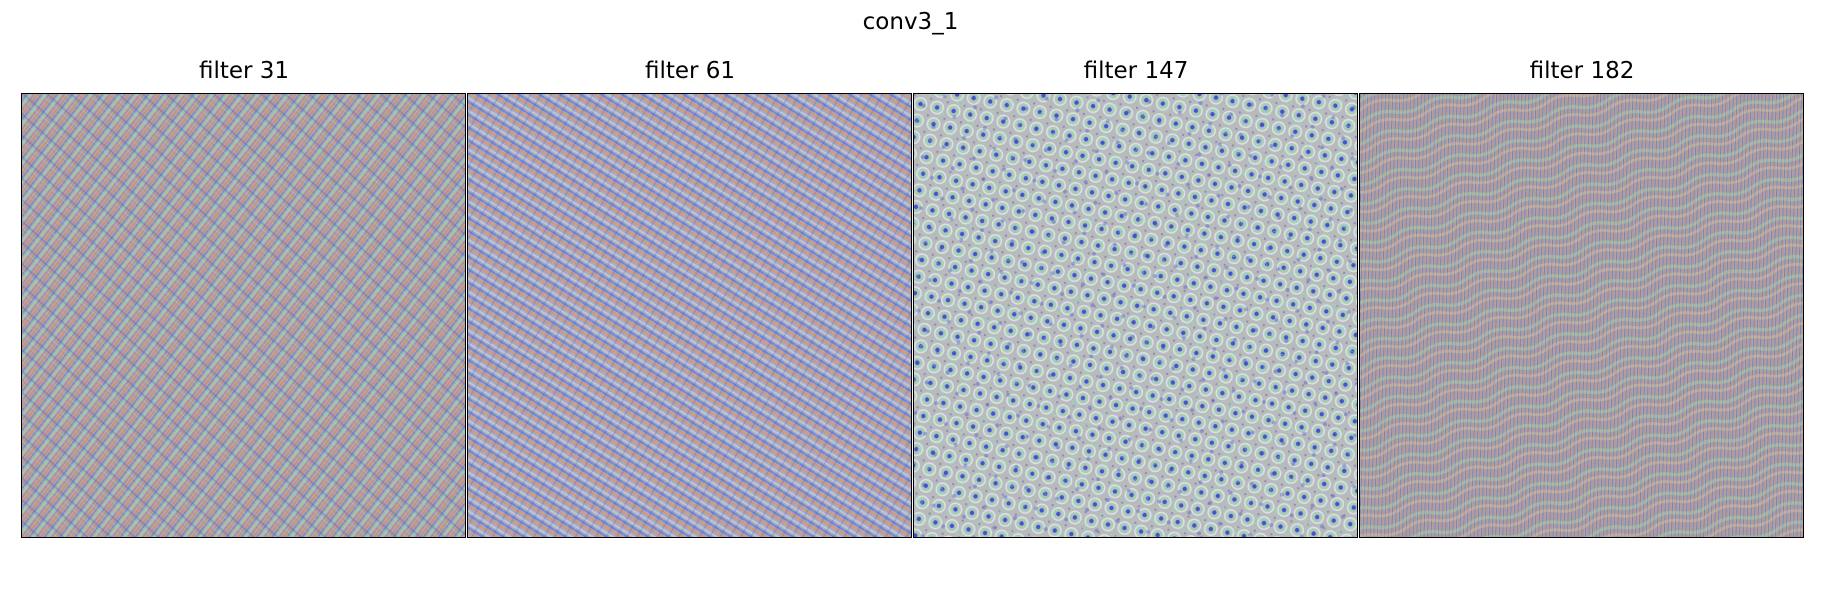 Image resolution: width=1821 pixels, height=602 pixels. I want to click on figure-title: conv3_1, so click(910, 22).